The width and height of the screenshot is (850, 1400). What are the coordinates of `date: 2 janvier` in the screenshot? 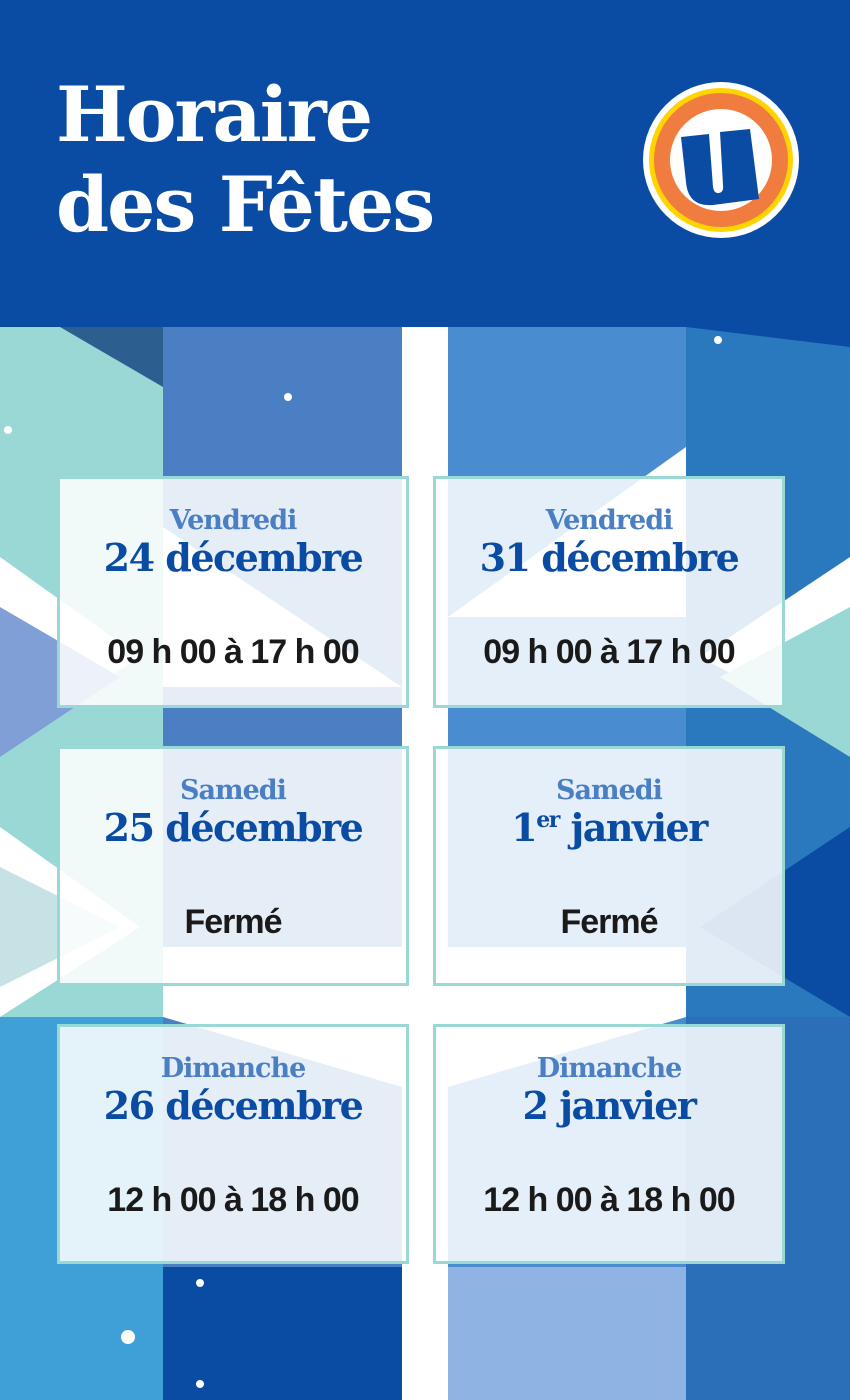 It's located at (609, 1105).